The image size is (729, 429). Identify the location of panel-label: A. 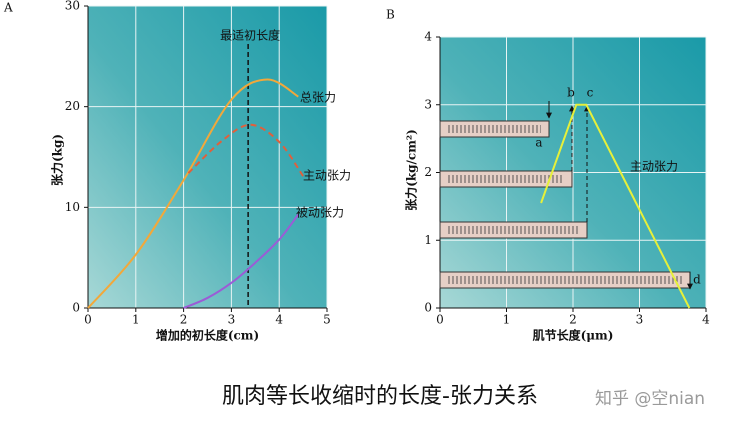
(8, 8).